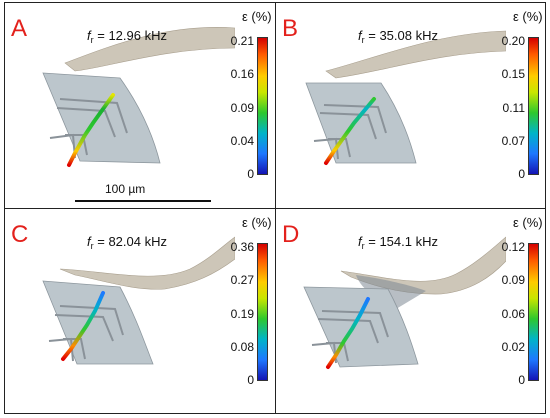 Image resolution: width=550 pixels, height=418 pixels. What do you see at coordinates (513, 141) in the screenshot?
I see `colorbar-tick: 0.07` at bounding box center [513, 141].